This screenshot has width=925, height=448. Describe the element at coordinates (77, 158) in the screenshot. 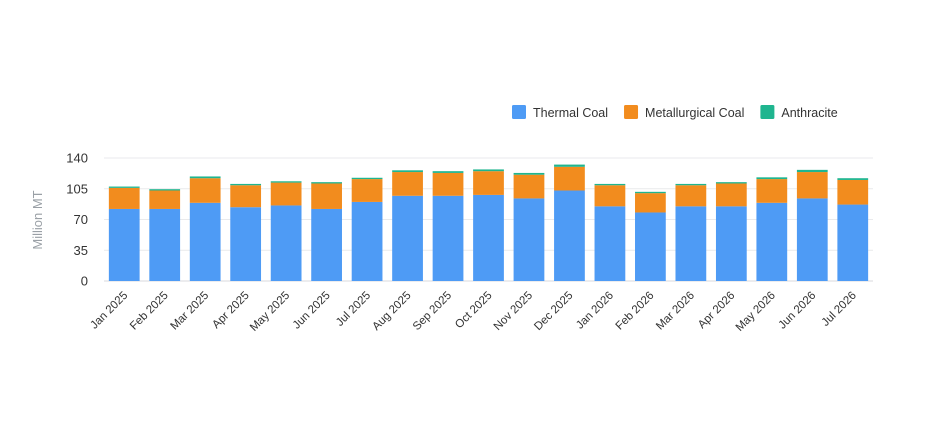

I see `y-tick-label: 140` at that location.